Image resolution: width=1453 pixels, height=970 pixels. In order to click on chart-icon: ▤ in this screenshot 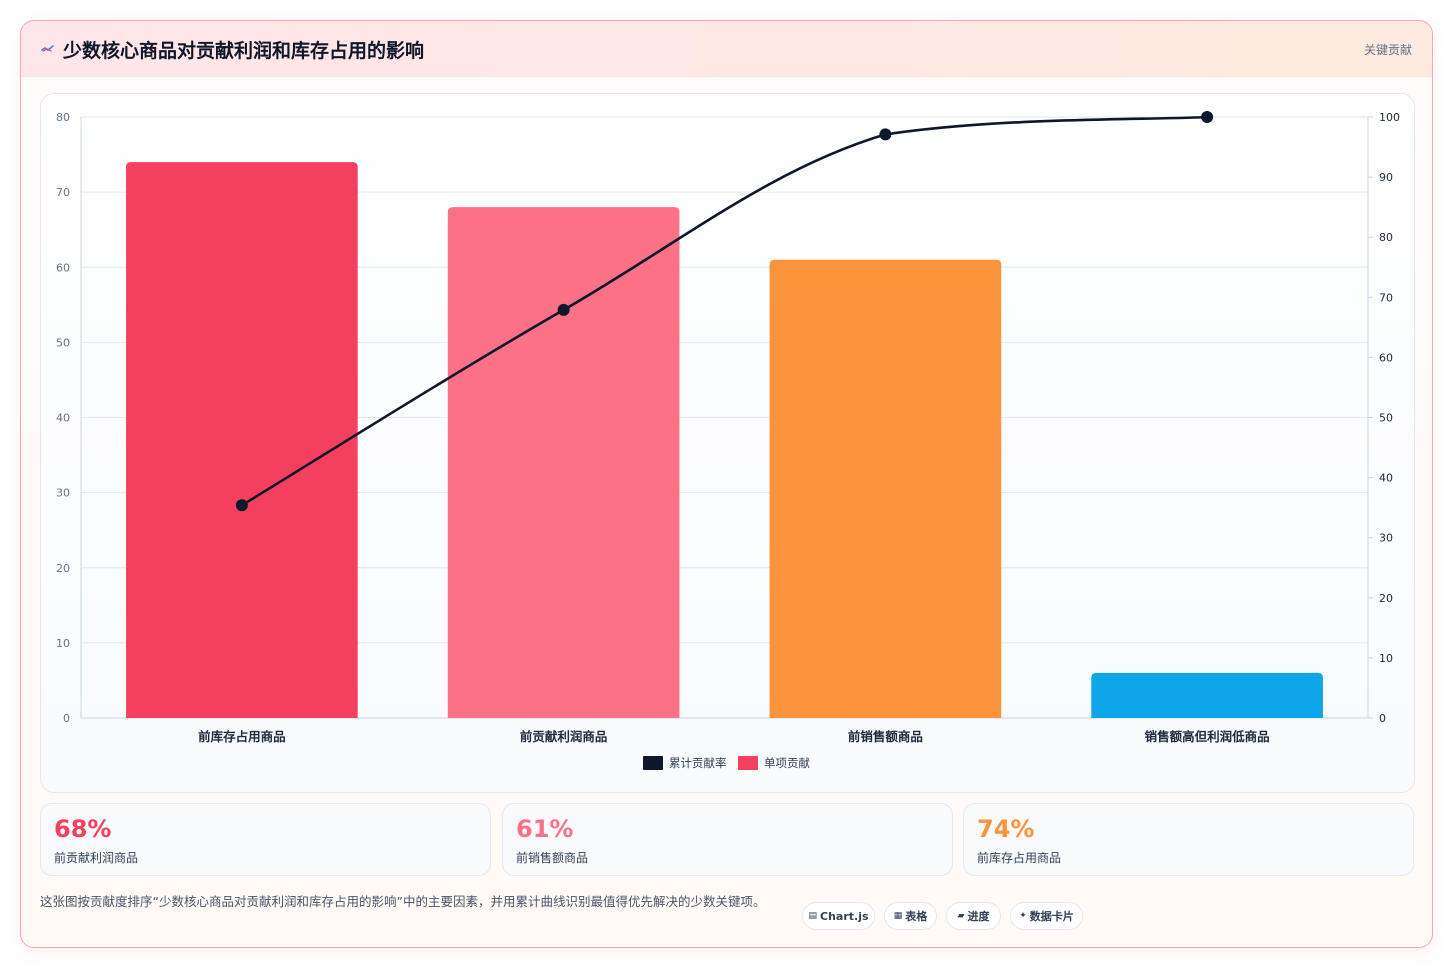, I will do `click(812, 916)`.